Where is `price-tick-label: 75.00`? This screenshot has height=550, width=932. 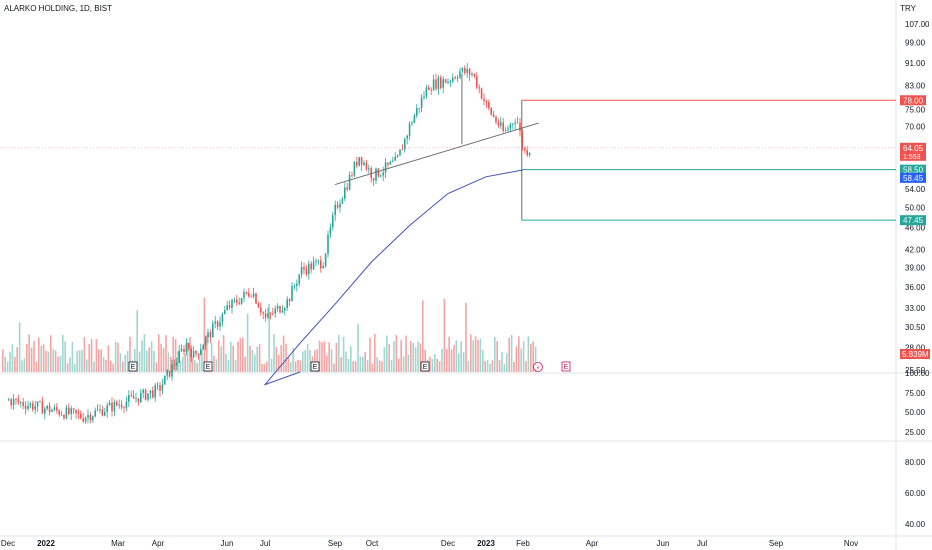
price-tick-label: 75.00 is located at coordinates (915, 110).